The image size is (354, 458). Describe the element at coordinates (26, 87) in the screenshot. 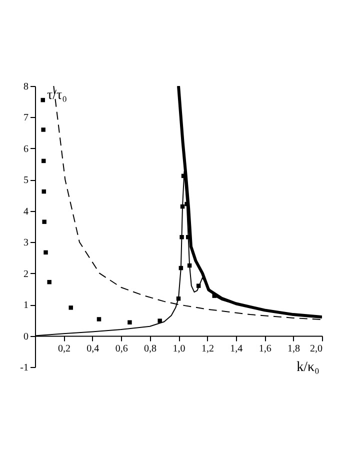

I see `y-tick-label: 8` at that location.